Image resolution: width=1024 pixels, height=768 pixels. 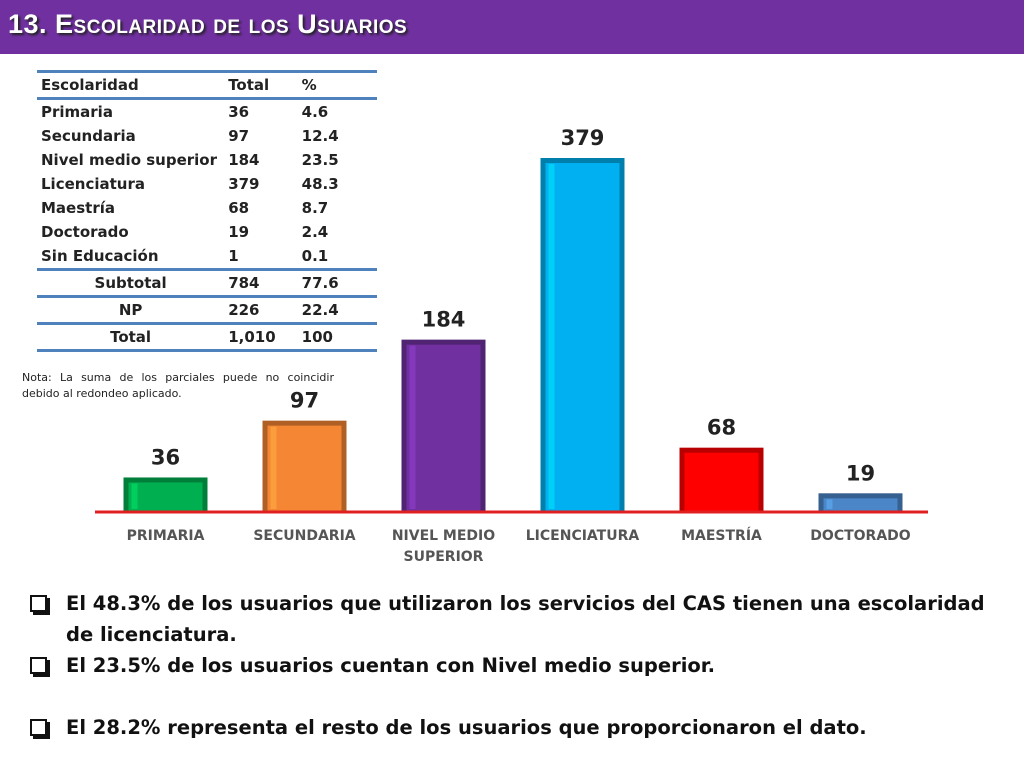 I want to click on table-cell: NP, so click(x=131, y=310).